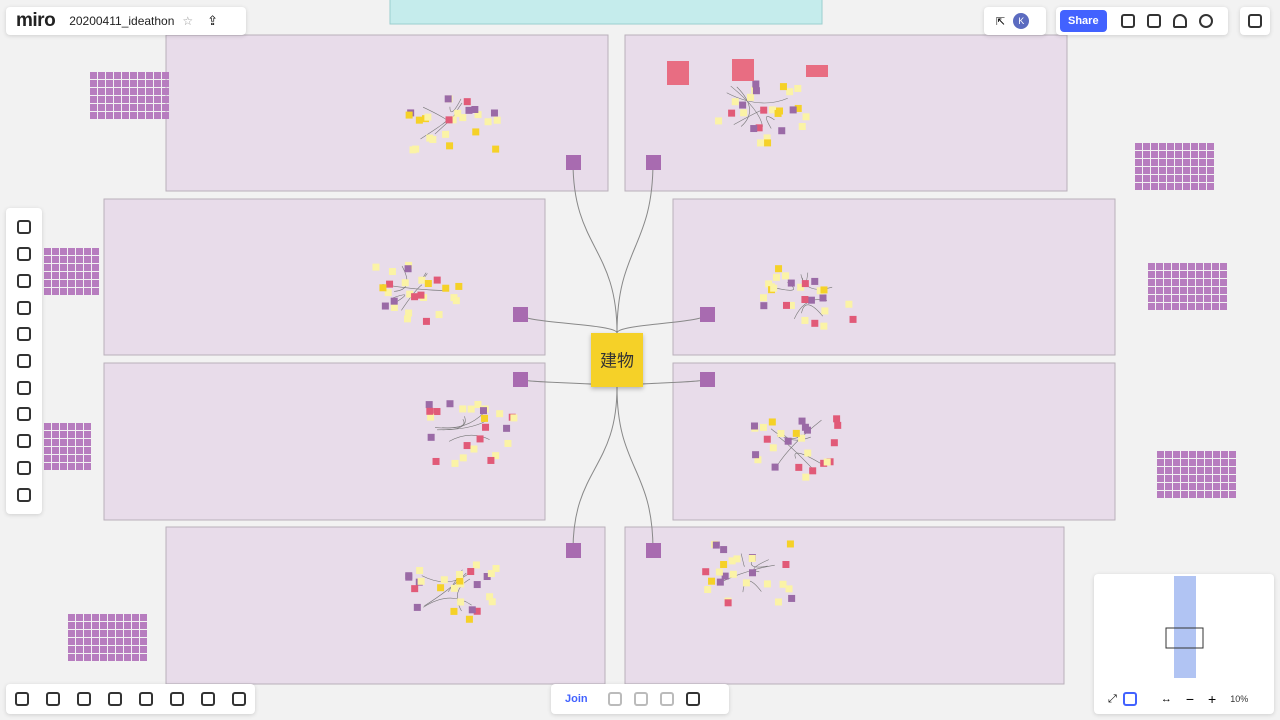 The width and height of the screenshot is (1280, 720). Describe the element at coordinates (188, 21) in the screenshot. I see `star-icon: ☆` at that location.